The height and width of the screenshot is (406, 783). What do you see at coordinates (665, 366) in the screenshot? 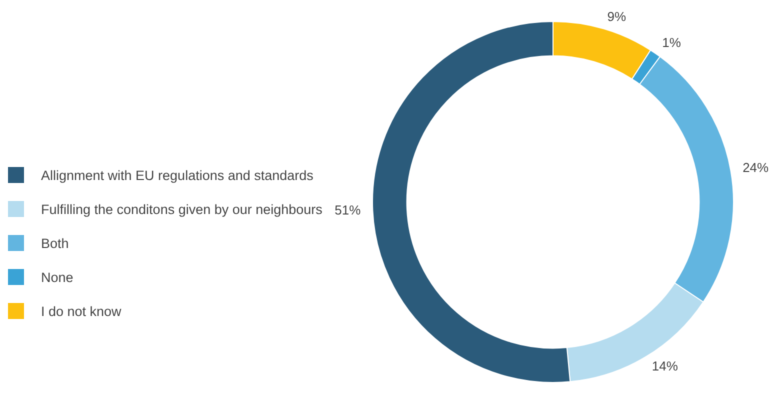
I see `data-label: 14%` at bounding box center [665, 366].